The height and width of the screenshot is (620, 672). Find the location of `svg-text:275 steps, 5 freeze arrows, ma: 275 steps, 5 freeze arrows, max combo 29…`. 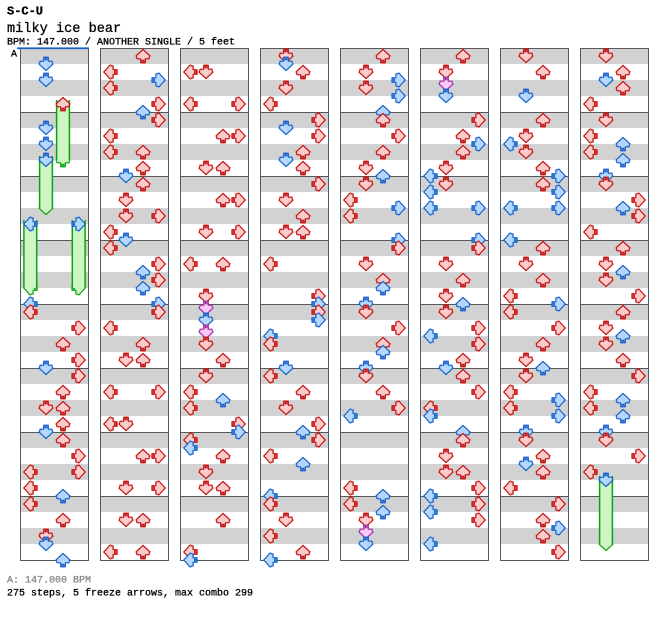

svg-text:275 steps, 5 freeze arrows, ma: 275 steps, 5 freeze arrows, max combo 29… is located at coordinates (130, 594).